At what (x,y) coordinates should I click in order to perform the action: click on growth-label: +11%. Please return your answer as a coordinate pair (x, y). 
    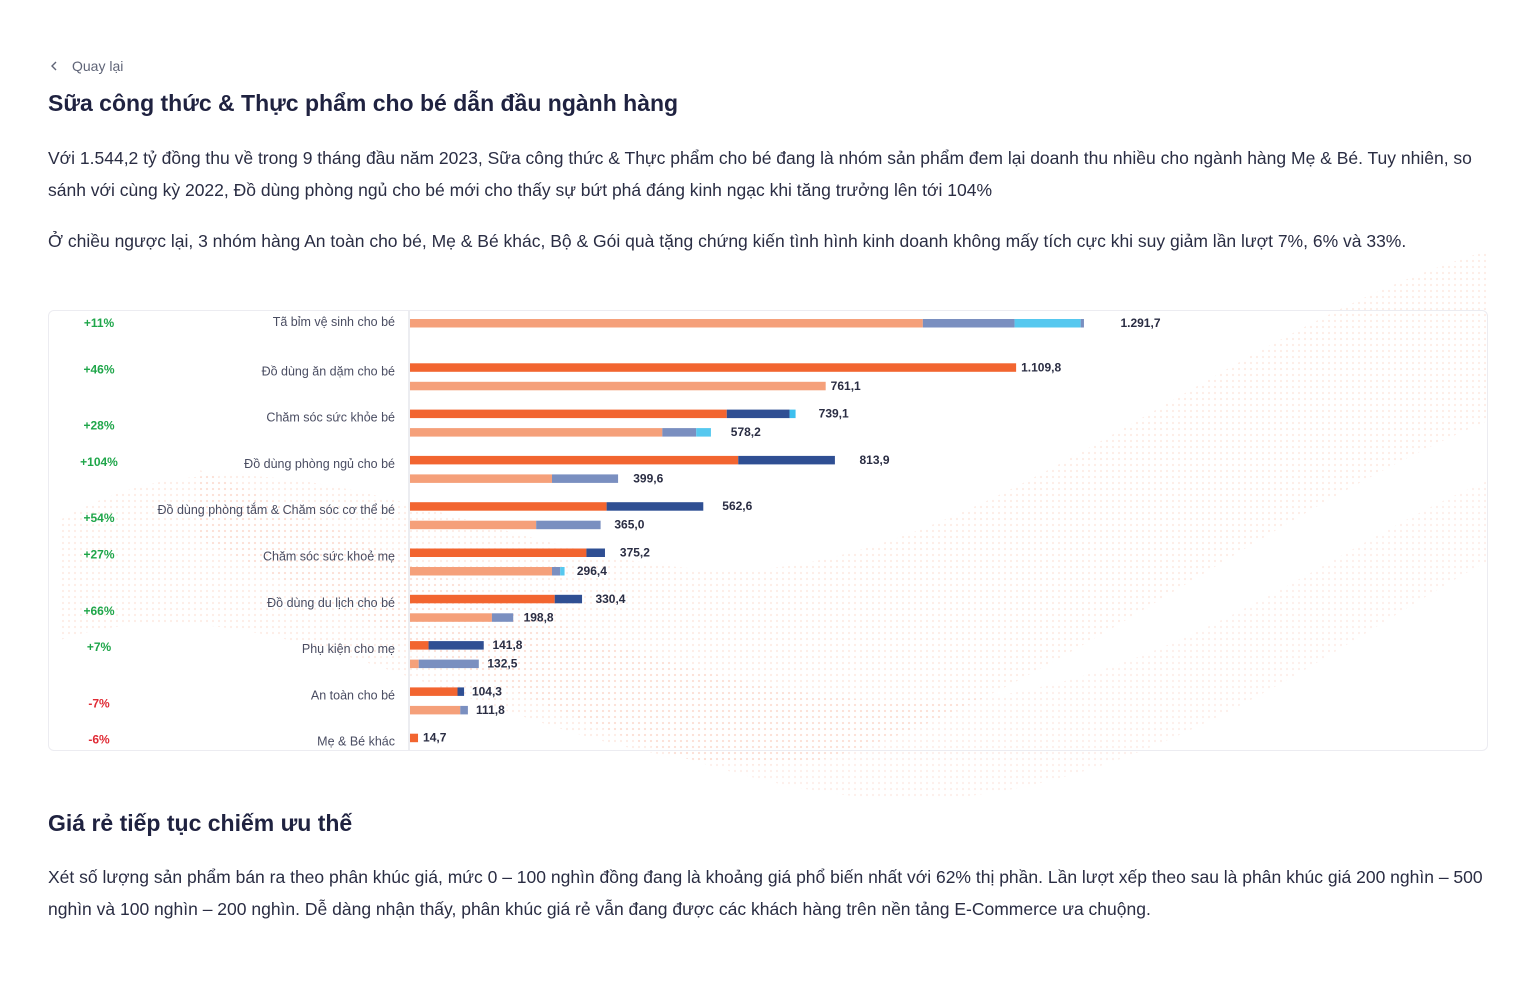
    Looking at the image, I should click on (99, 323).